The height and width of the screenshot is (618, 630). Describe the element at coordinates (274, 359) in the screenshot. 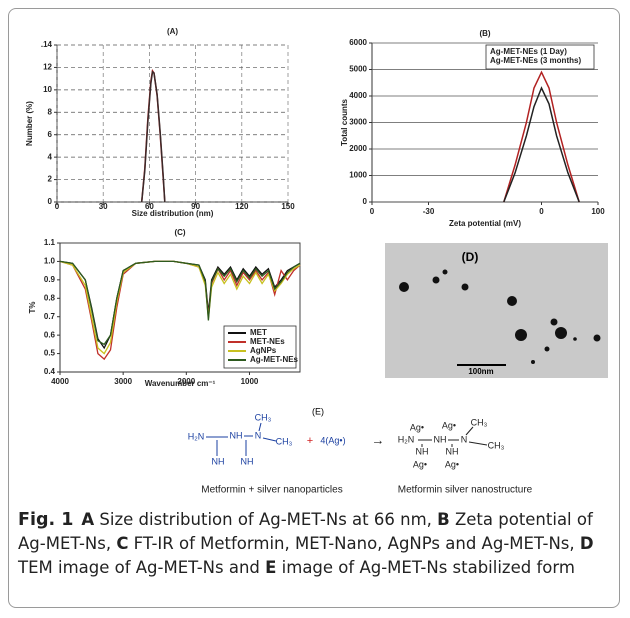

I see `legend-label: Ag-MET-NEs` at that location.